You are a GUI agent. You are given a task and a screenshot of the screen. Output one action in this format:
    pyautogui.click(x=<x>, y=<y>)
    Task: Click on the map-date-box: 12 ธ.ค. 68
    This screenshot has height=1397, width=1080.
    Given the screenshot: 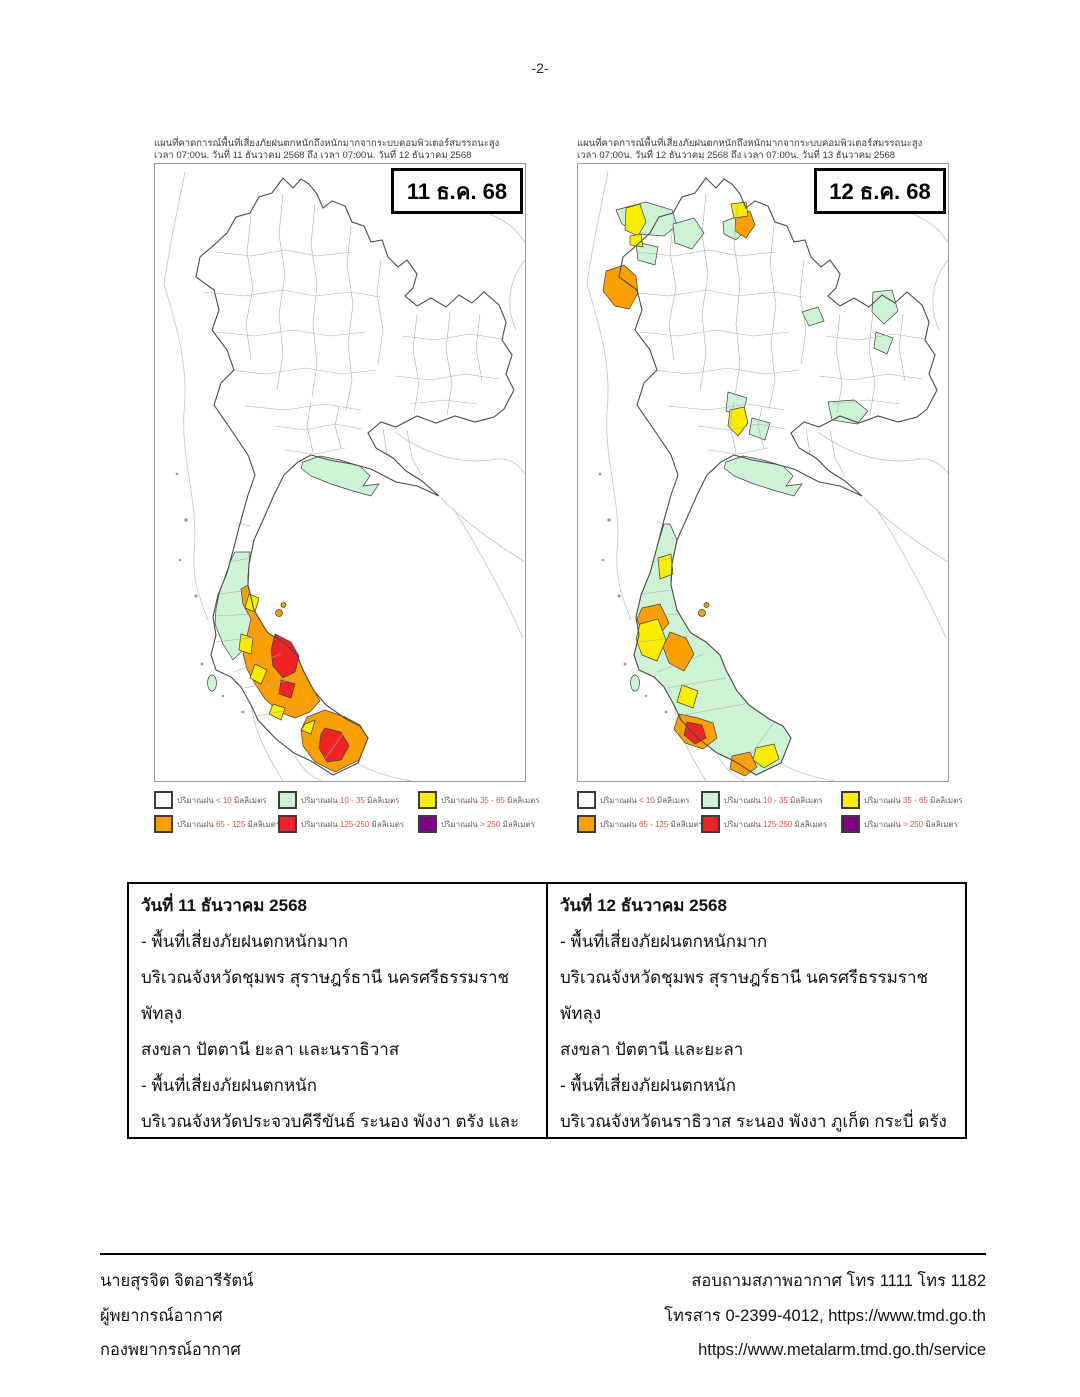 What is the action you would take?
    pyautogui.click(x=880, y=191)
    